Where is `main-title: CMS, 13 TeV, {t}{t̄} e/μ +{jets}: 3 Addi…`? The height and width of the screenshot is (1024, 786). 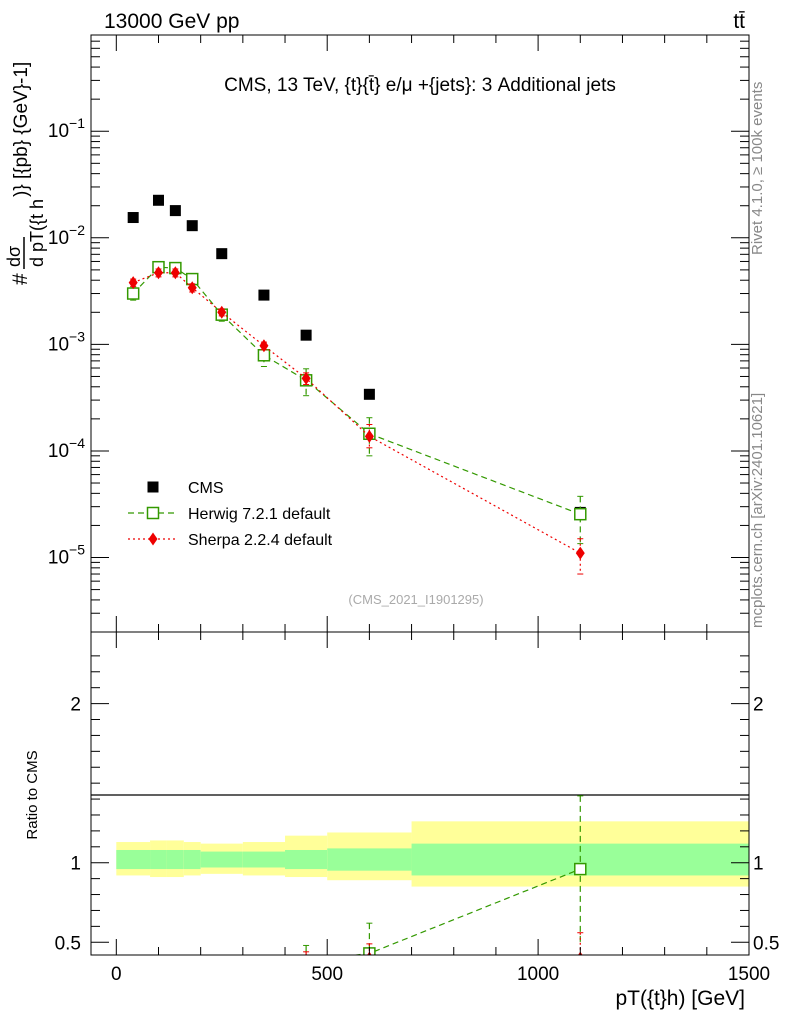 main-title: CMS, 13 TeV, {t}{t̄} e/μ +{jets}: 3 Addi… is located at coordinates (420, 85).